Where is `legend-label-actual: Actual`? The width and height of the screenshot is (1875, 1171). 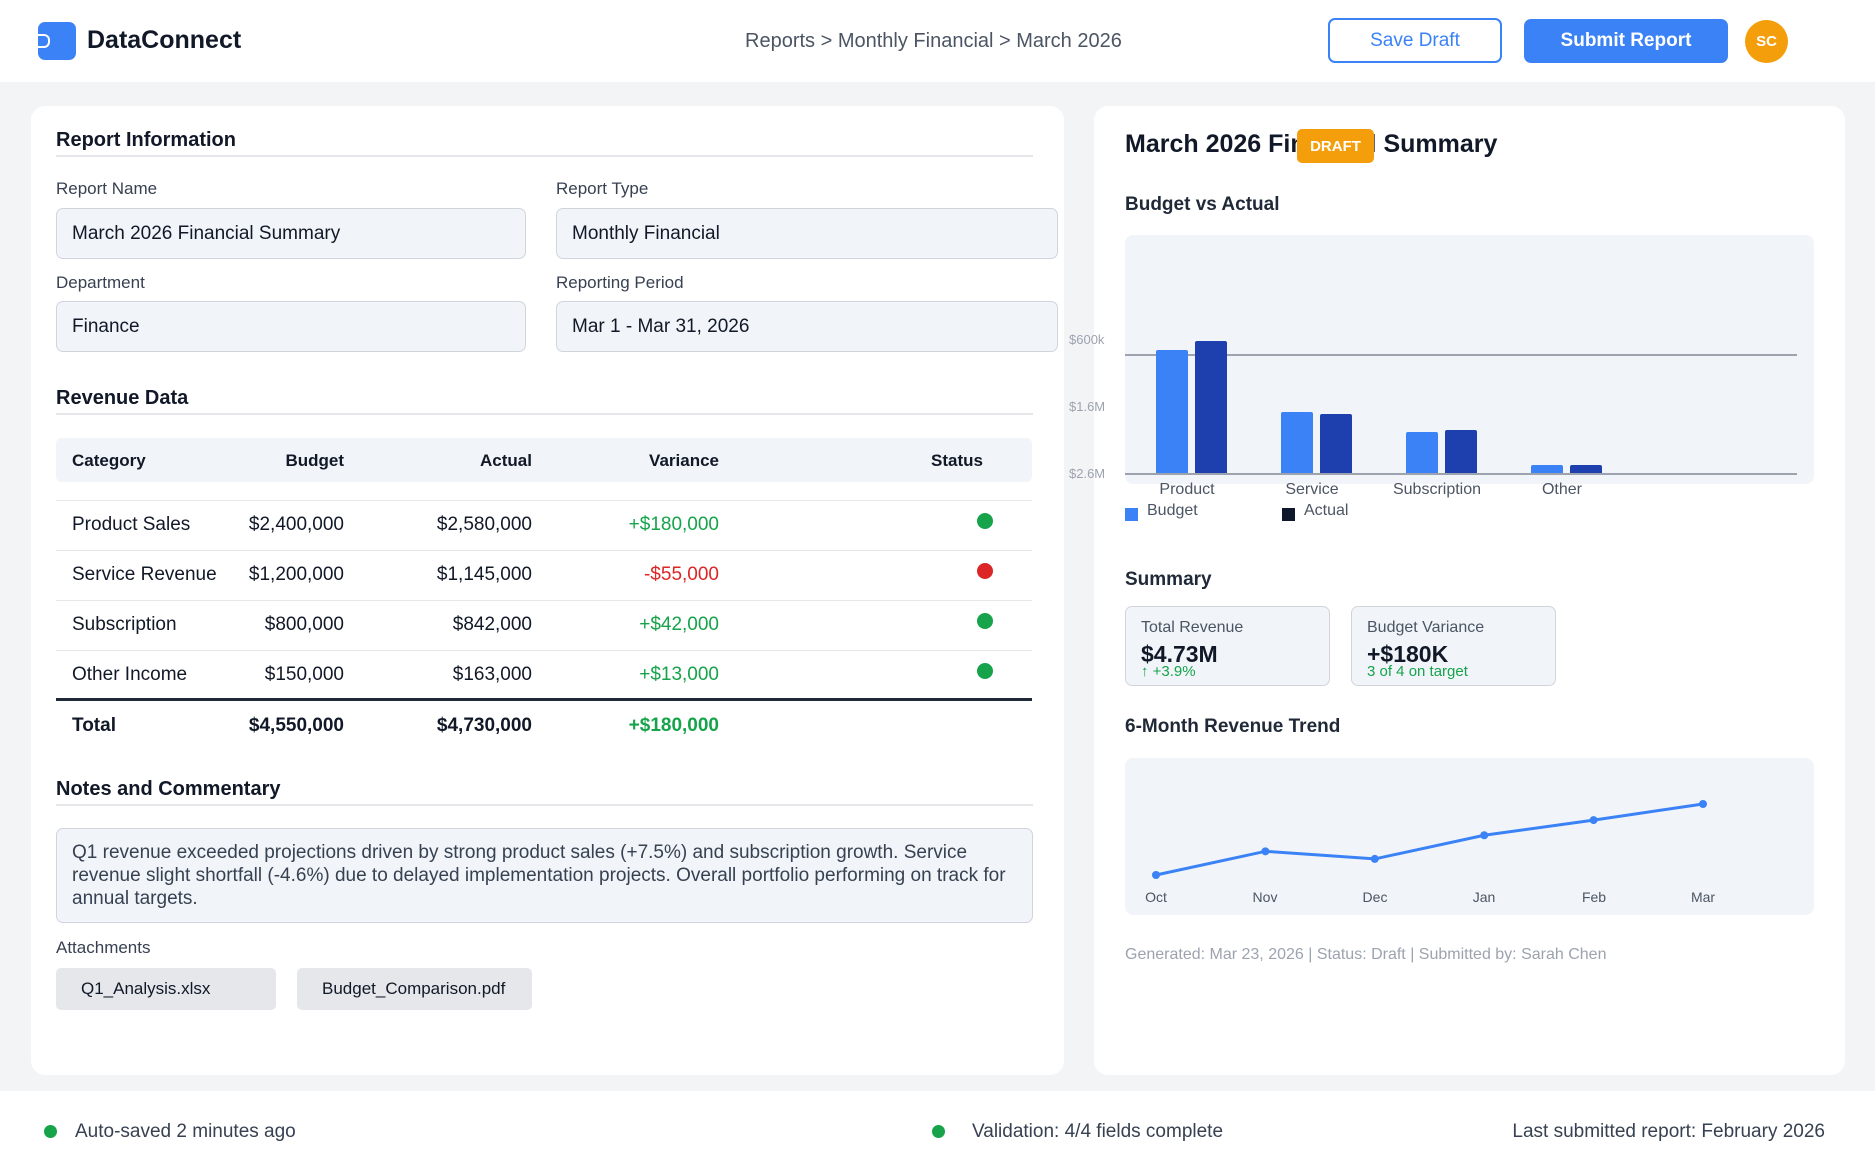 legend-label-actual: Actual is located at coordinates (1326, 510).